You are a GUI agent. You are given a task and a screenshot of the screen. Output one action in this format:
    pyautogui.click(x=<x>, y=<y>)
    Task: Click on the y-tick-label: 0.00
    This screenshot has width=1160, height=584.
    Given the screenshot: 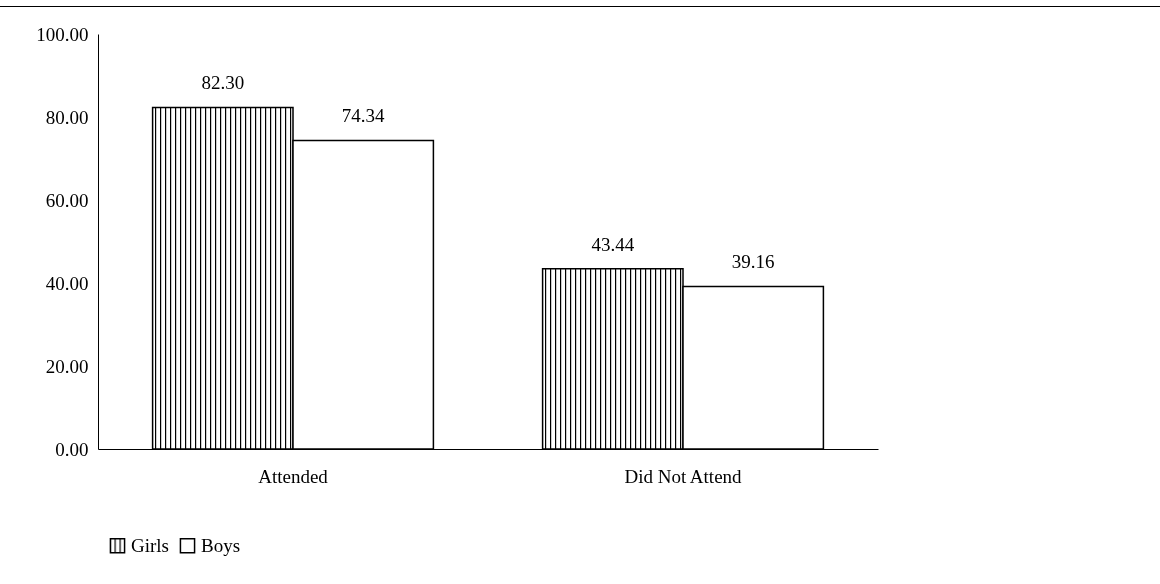 What is the action you would take?
    pyautogui.click(x=72, y=449)
    